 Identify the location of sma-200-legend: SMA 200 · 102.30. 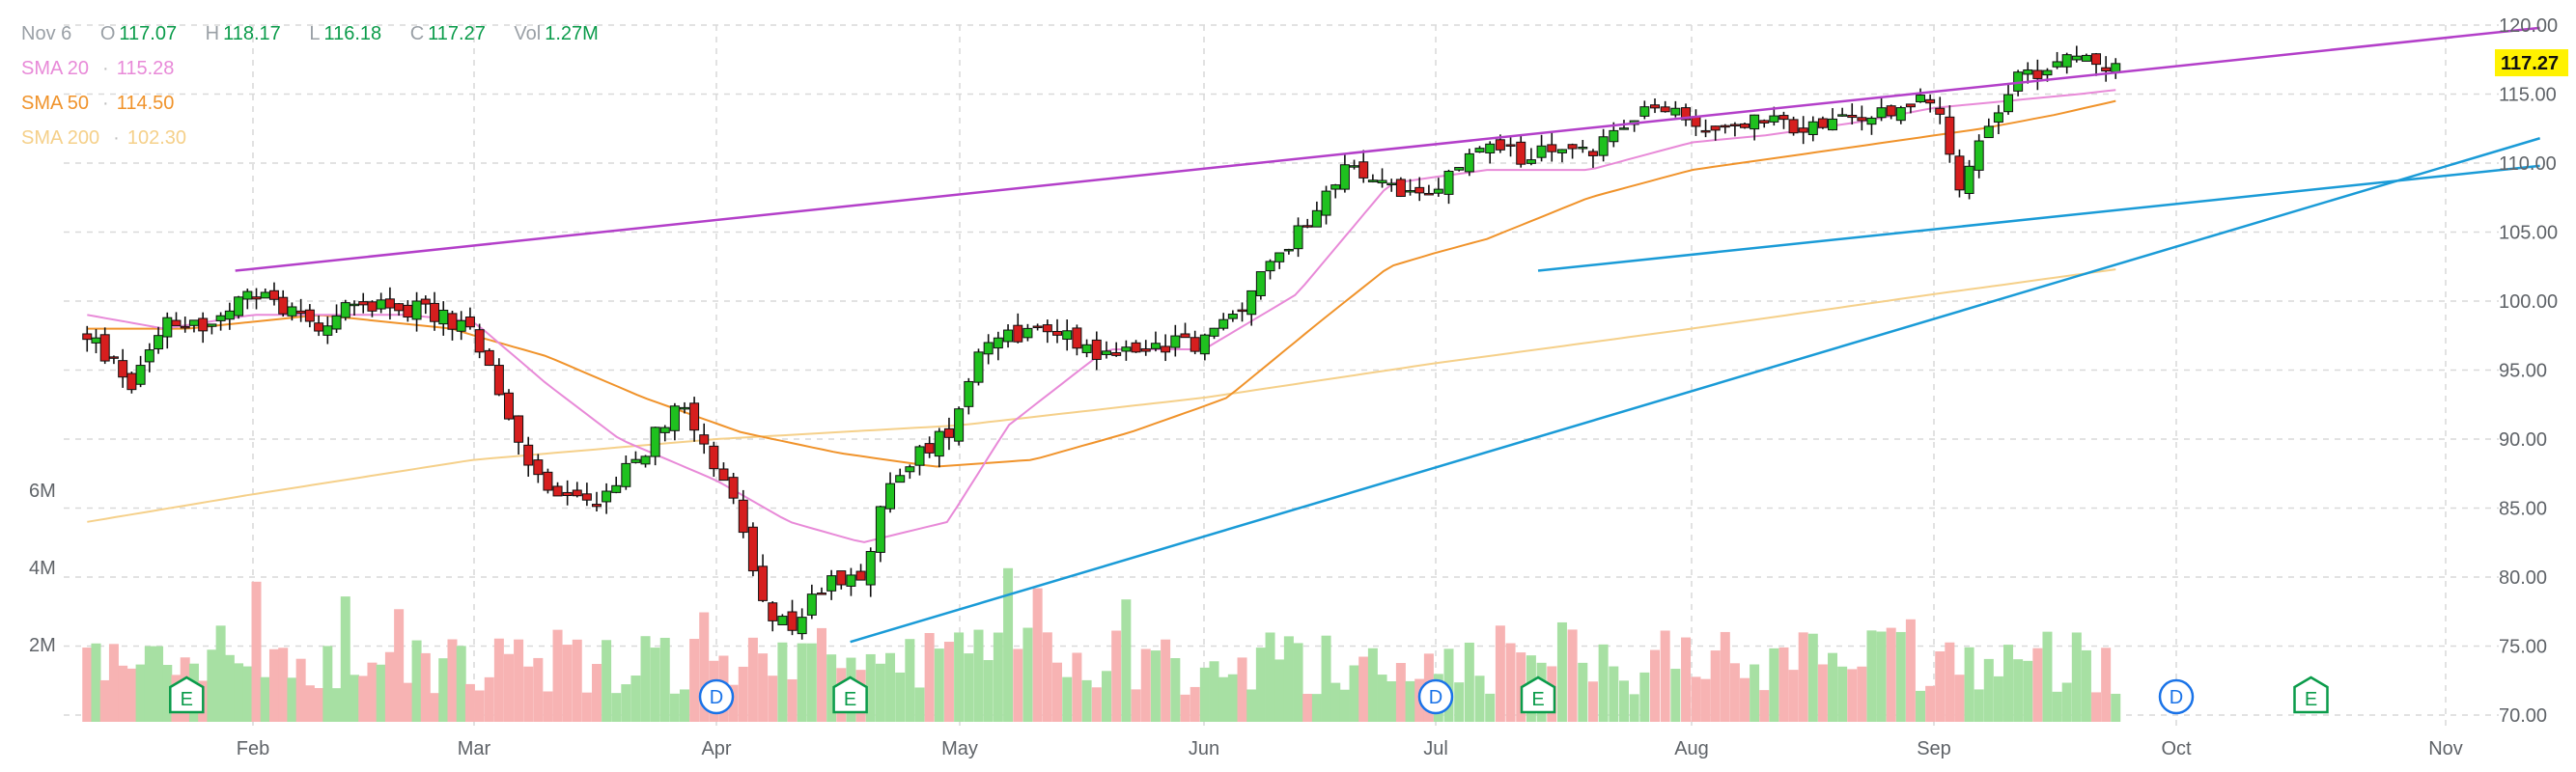
(107, 138).